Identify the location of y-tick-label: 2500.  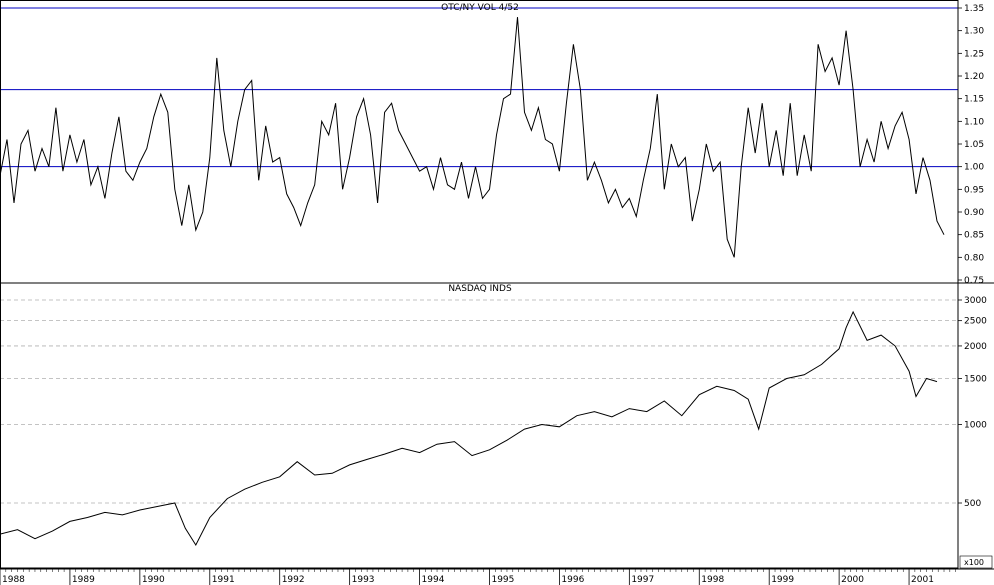
(975, 322).